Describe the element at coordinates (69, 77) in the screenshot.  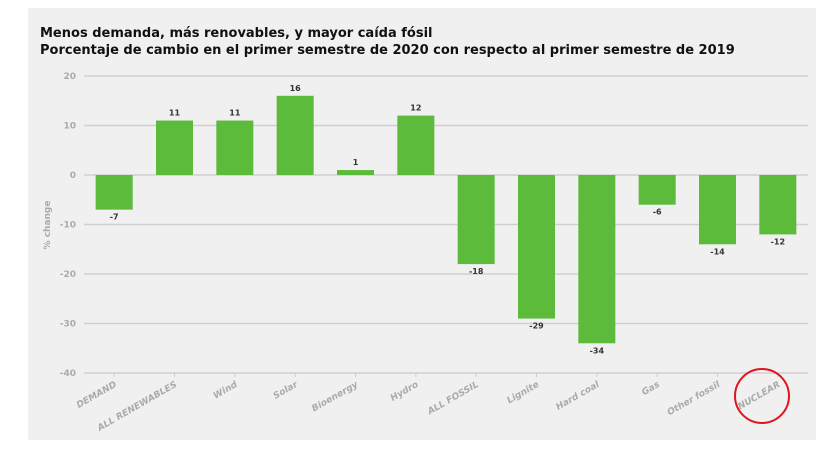
I see `y-tick-label: 20` at that location.